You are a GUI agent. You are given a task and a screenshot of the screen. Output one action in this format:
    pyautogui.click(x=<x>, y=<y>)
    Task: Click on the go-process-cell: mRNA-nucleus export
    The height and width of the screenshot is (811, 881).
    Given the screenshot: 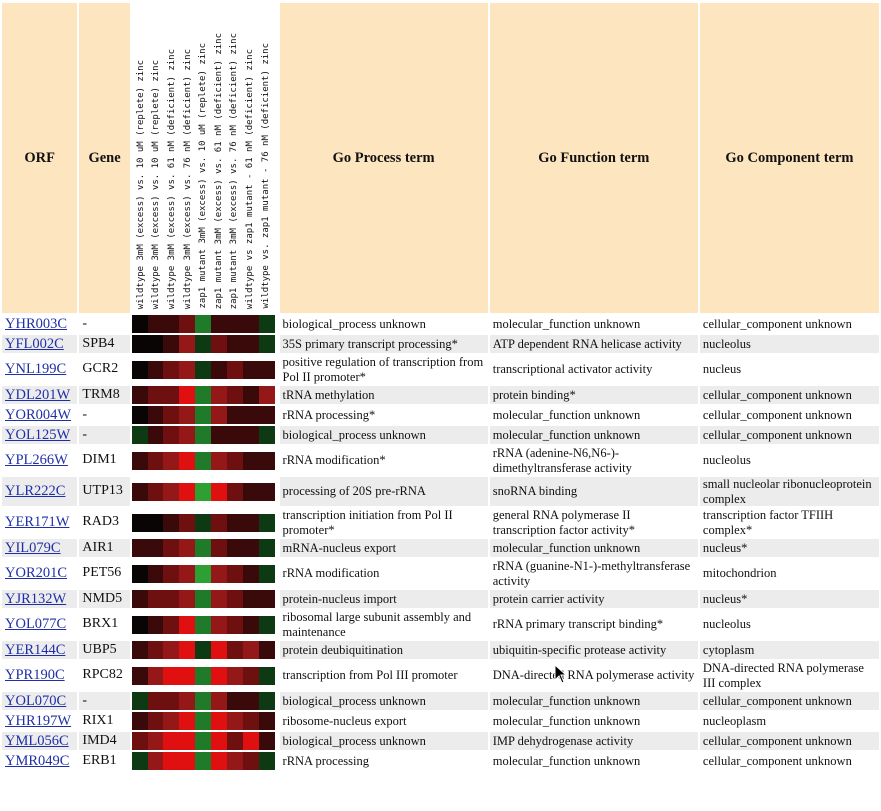 What is the action you would take?
    pyautogui.click(x=383, y=548)
    